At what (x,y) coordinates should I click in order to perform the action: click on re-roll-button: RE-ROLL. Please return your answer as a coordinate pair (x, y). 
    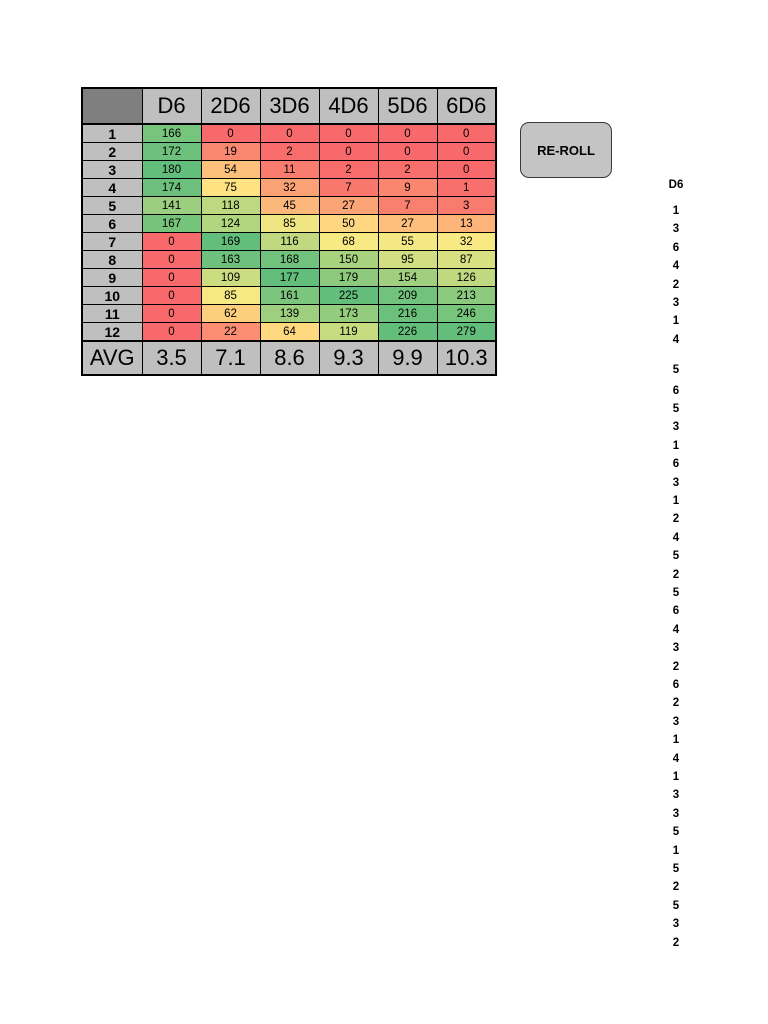
    Looking at the image, I should click on (566, 150).